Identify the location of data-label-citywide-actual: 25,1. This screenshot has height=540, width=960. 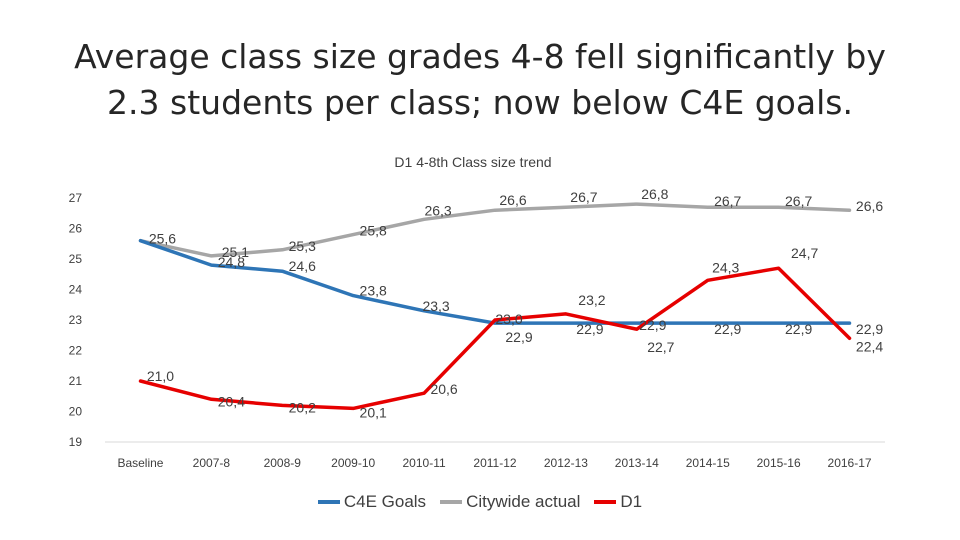
(235, 252).